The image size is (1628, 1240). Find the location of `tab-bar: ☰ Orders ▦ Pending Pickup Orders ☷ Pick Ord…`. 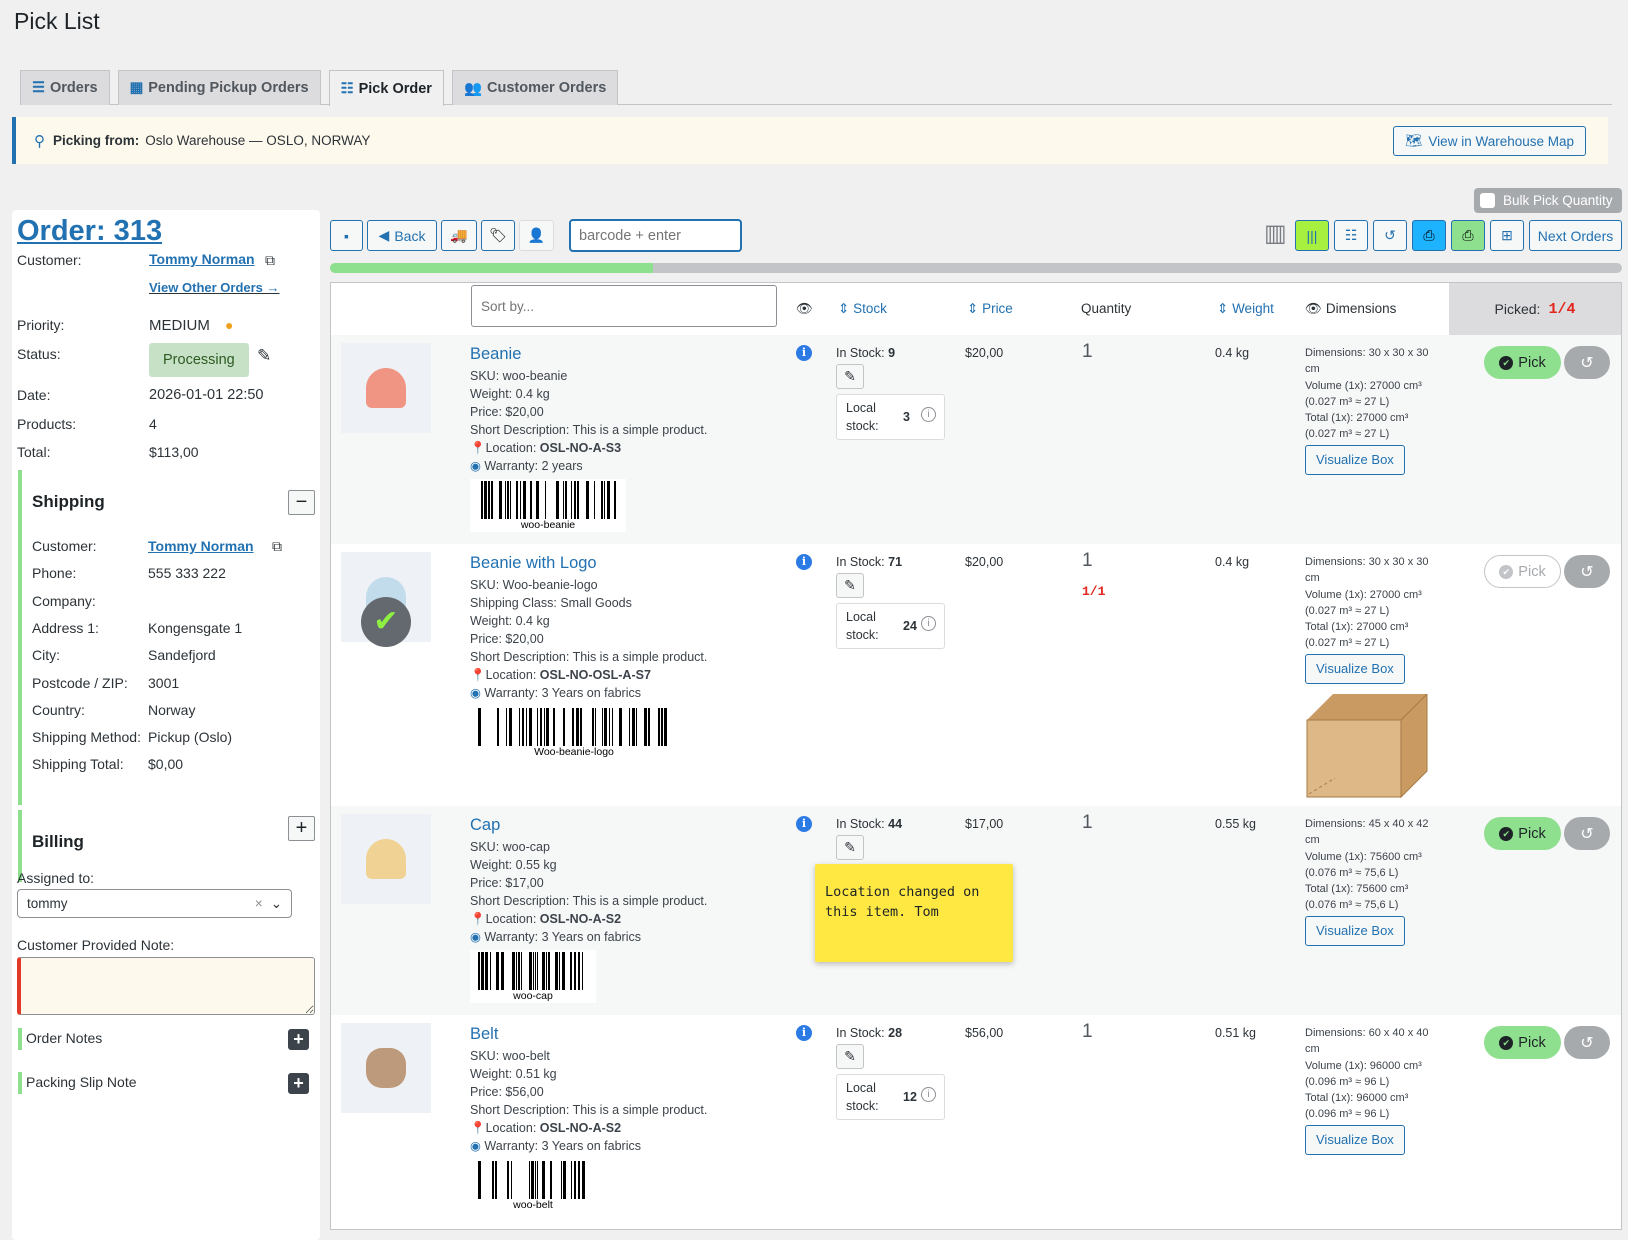

tab-bar: ☰ Orders ▦ Pending Pickup Orders ☷ Pick Ord… is located at coordinates (816, 88).